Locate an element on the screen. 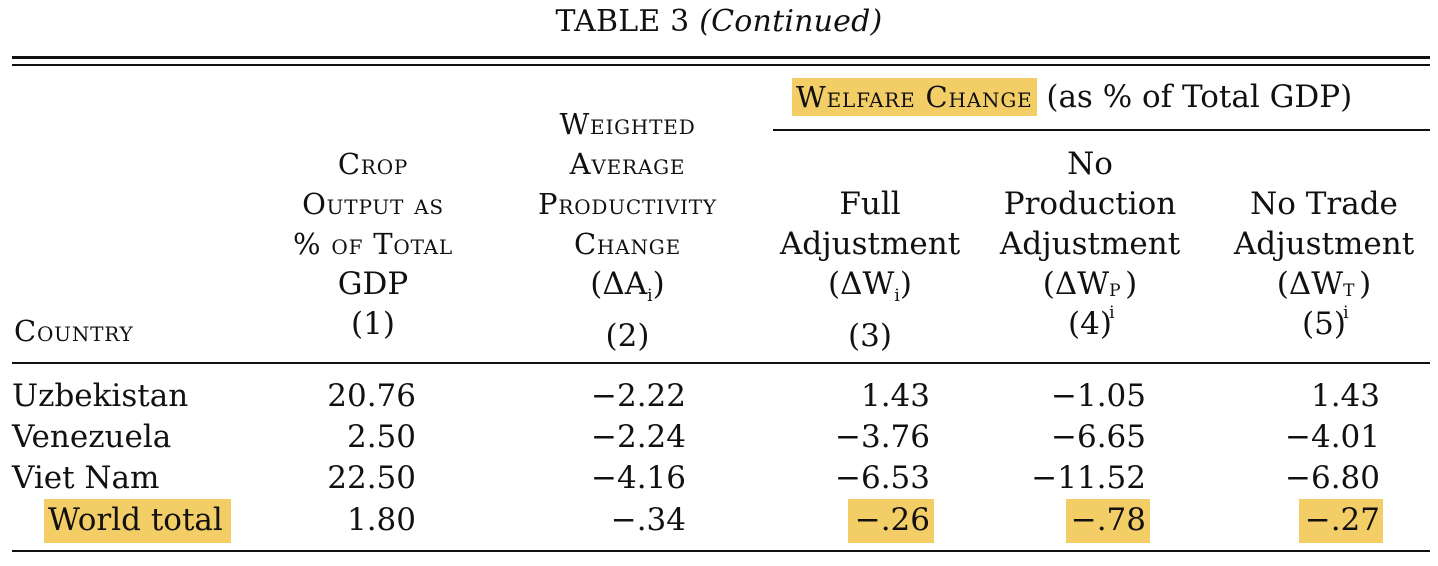 This screenshot has width=1438, height=566. col4-symbol-close: ) is located at coordinates (1131, 284).